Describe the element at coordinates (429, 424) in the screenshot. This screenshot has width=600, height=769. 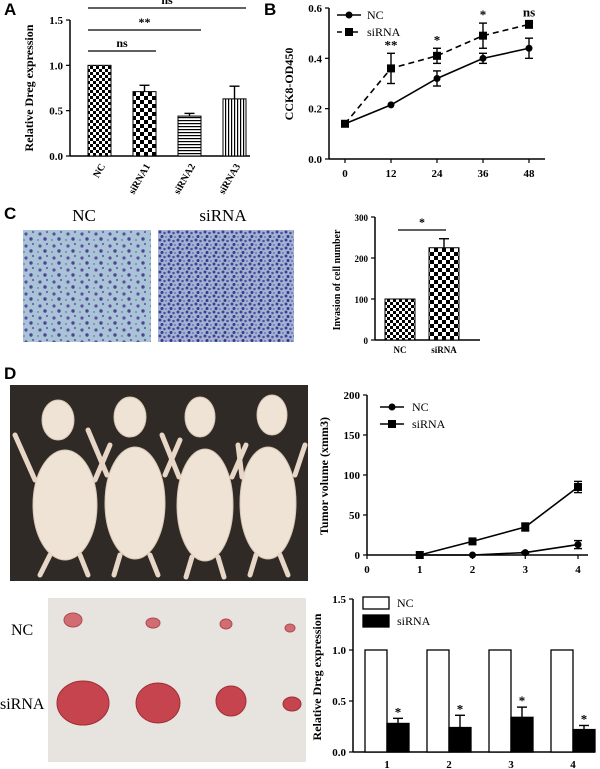
I see `dv-legend-label: siRNA` at that location.